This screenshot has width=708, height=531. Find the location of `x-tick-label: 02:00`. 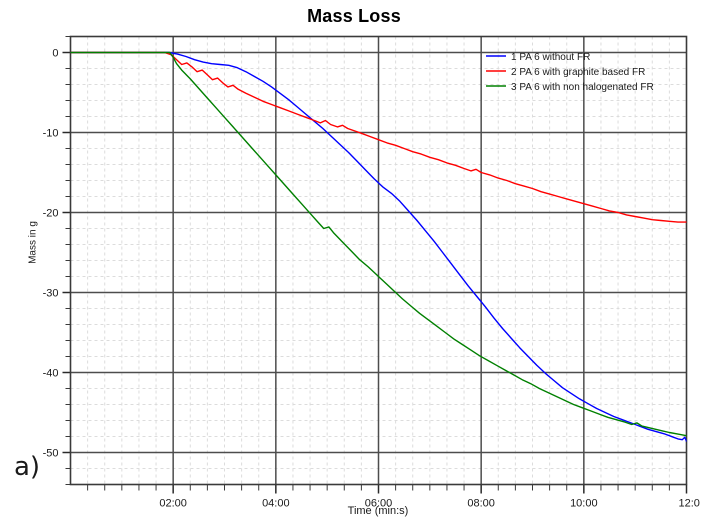

x-tick-label: 02:00 is located at coordinates (173, 504).